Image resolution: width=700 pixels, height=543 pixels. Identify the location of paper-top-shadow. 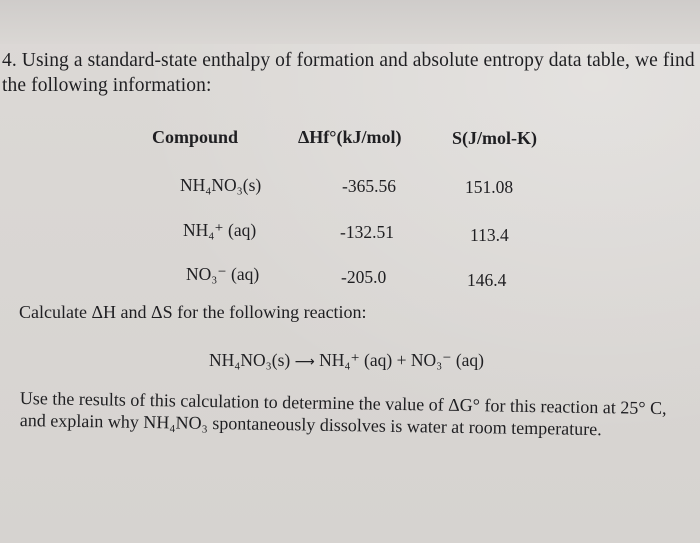
(350, 22).